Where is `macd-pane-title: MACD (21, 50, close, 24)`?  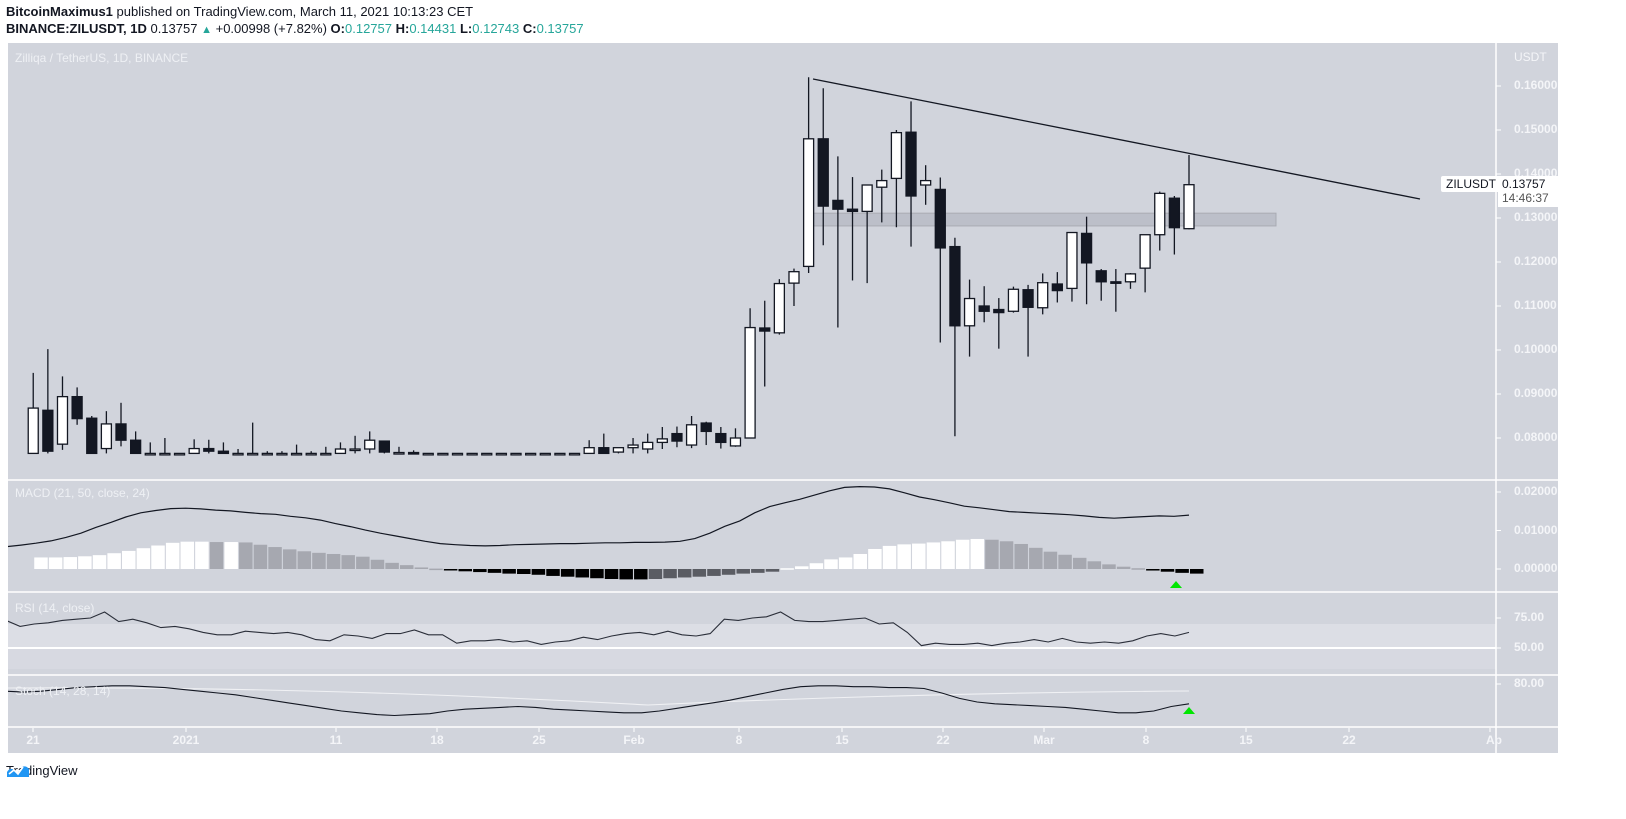
macd-pane-title: MACD (21, 50, close, 24) is located at coordinates (82, 493).